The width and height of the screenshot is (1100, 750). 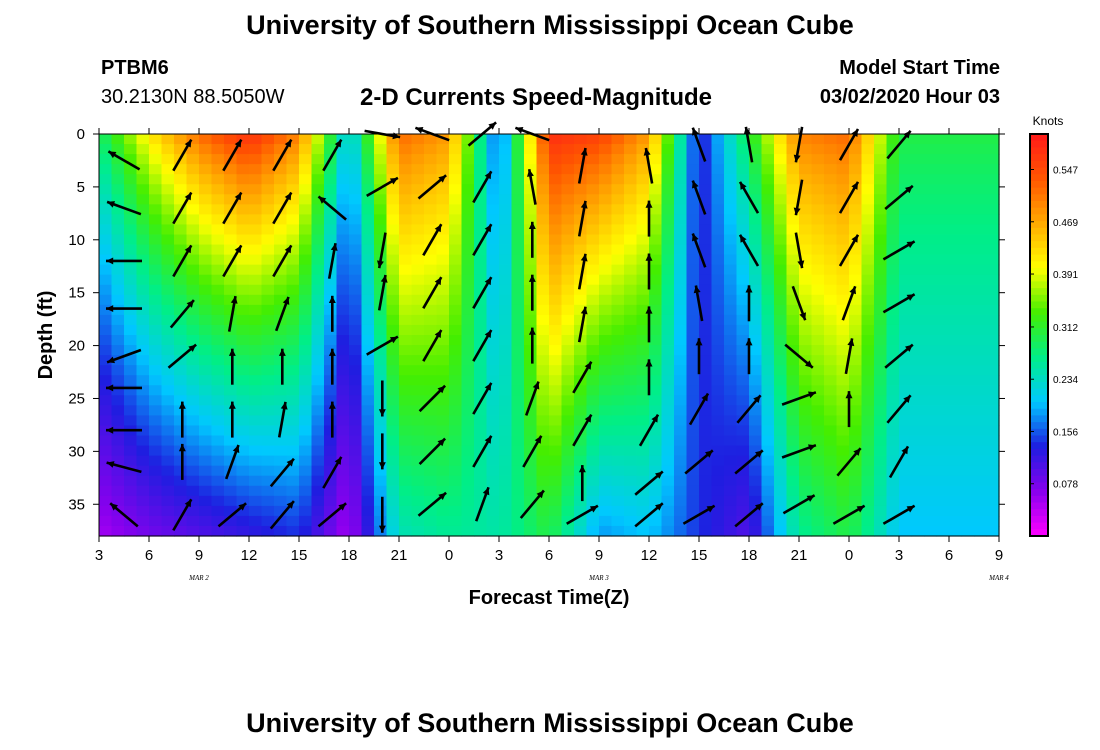 I want to click on y-tick-label: 35, so click(x=76, y=504).